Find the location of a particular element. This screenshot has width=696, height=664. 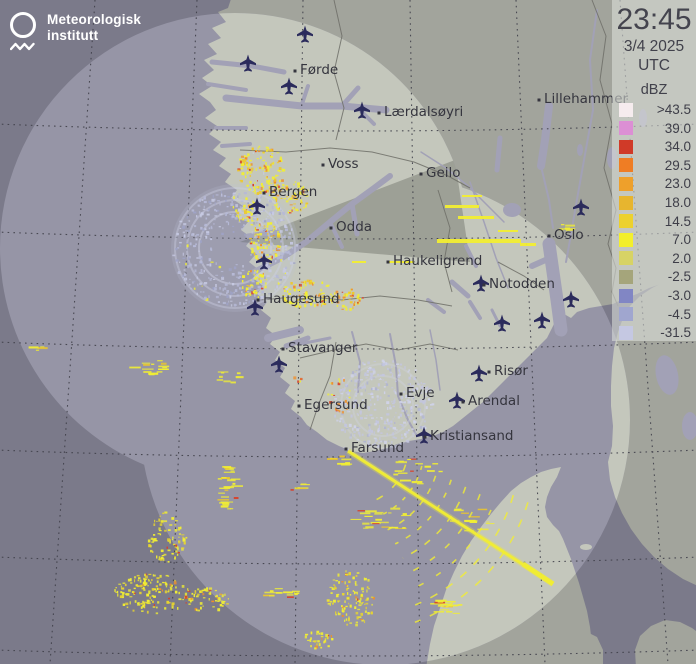

legend-row: -2.5 is located at coordinates (656, 277).